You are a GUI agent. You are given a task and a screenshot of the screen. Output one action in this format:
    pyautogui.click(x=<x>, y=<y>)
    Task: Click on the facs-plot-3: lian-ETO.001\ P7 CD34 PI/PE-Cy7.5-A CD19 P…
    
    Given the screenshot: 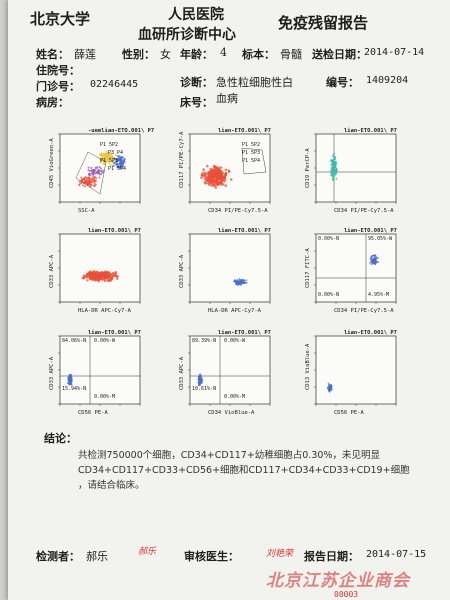 What is the action you would take?
    pyautogui.click(x=354, y=173)
    